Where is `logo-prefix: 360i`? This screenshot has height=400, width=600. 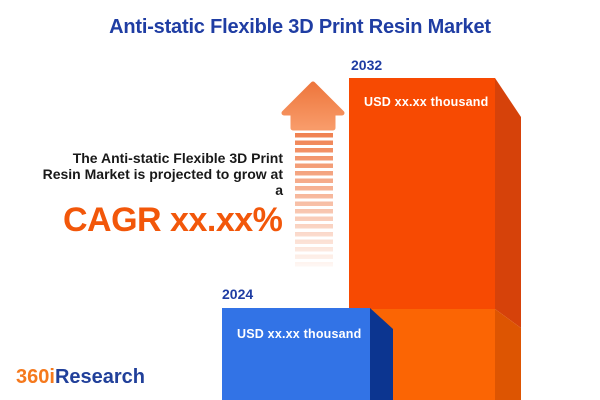 logo-prefix: 360i is located at coordinates (35, 377).